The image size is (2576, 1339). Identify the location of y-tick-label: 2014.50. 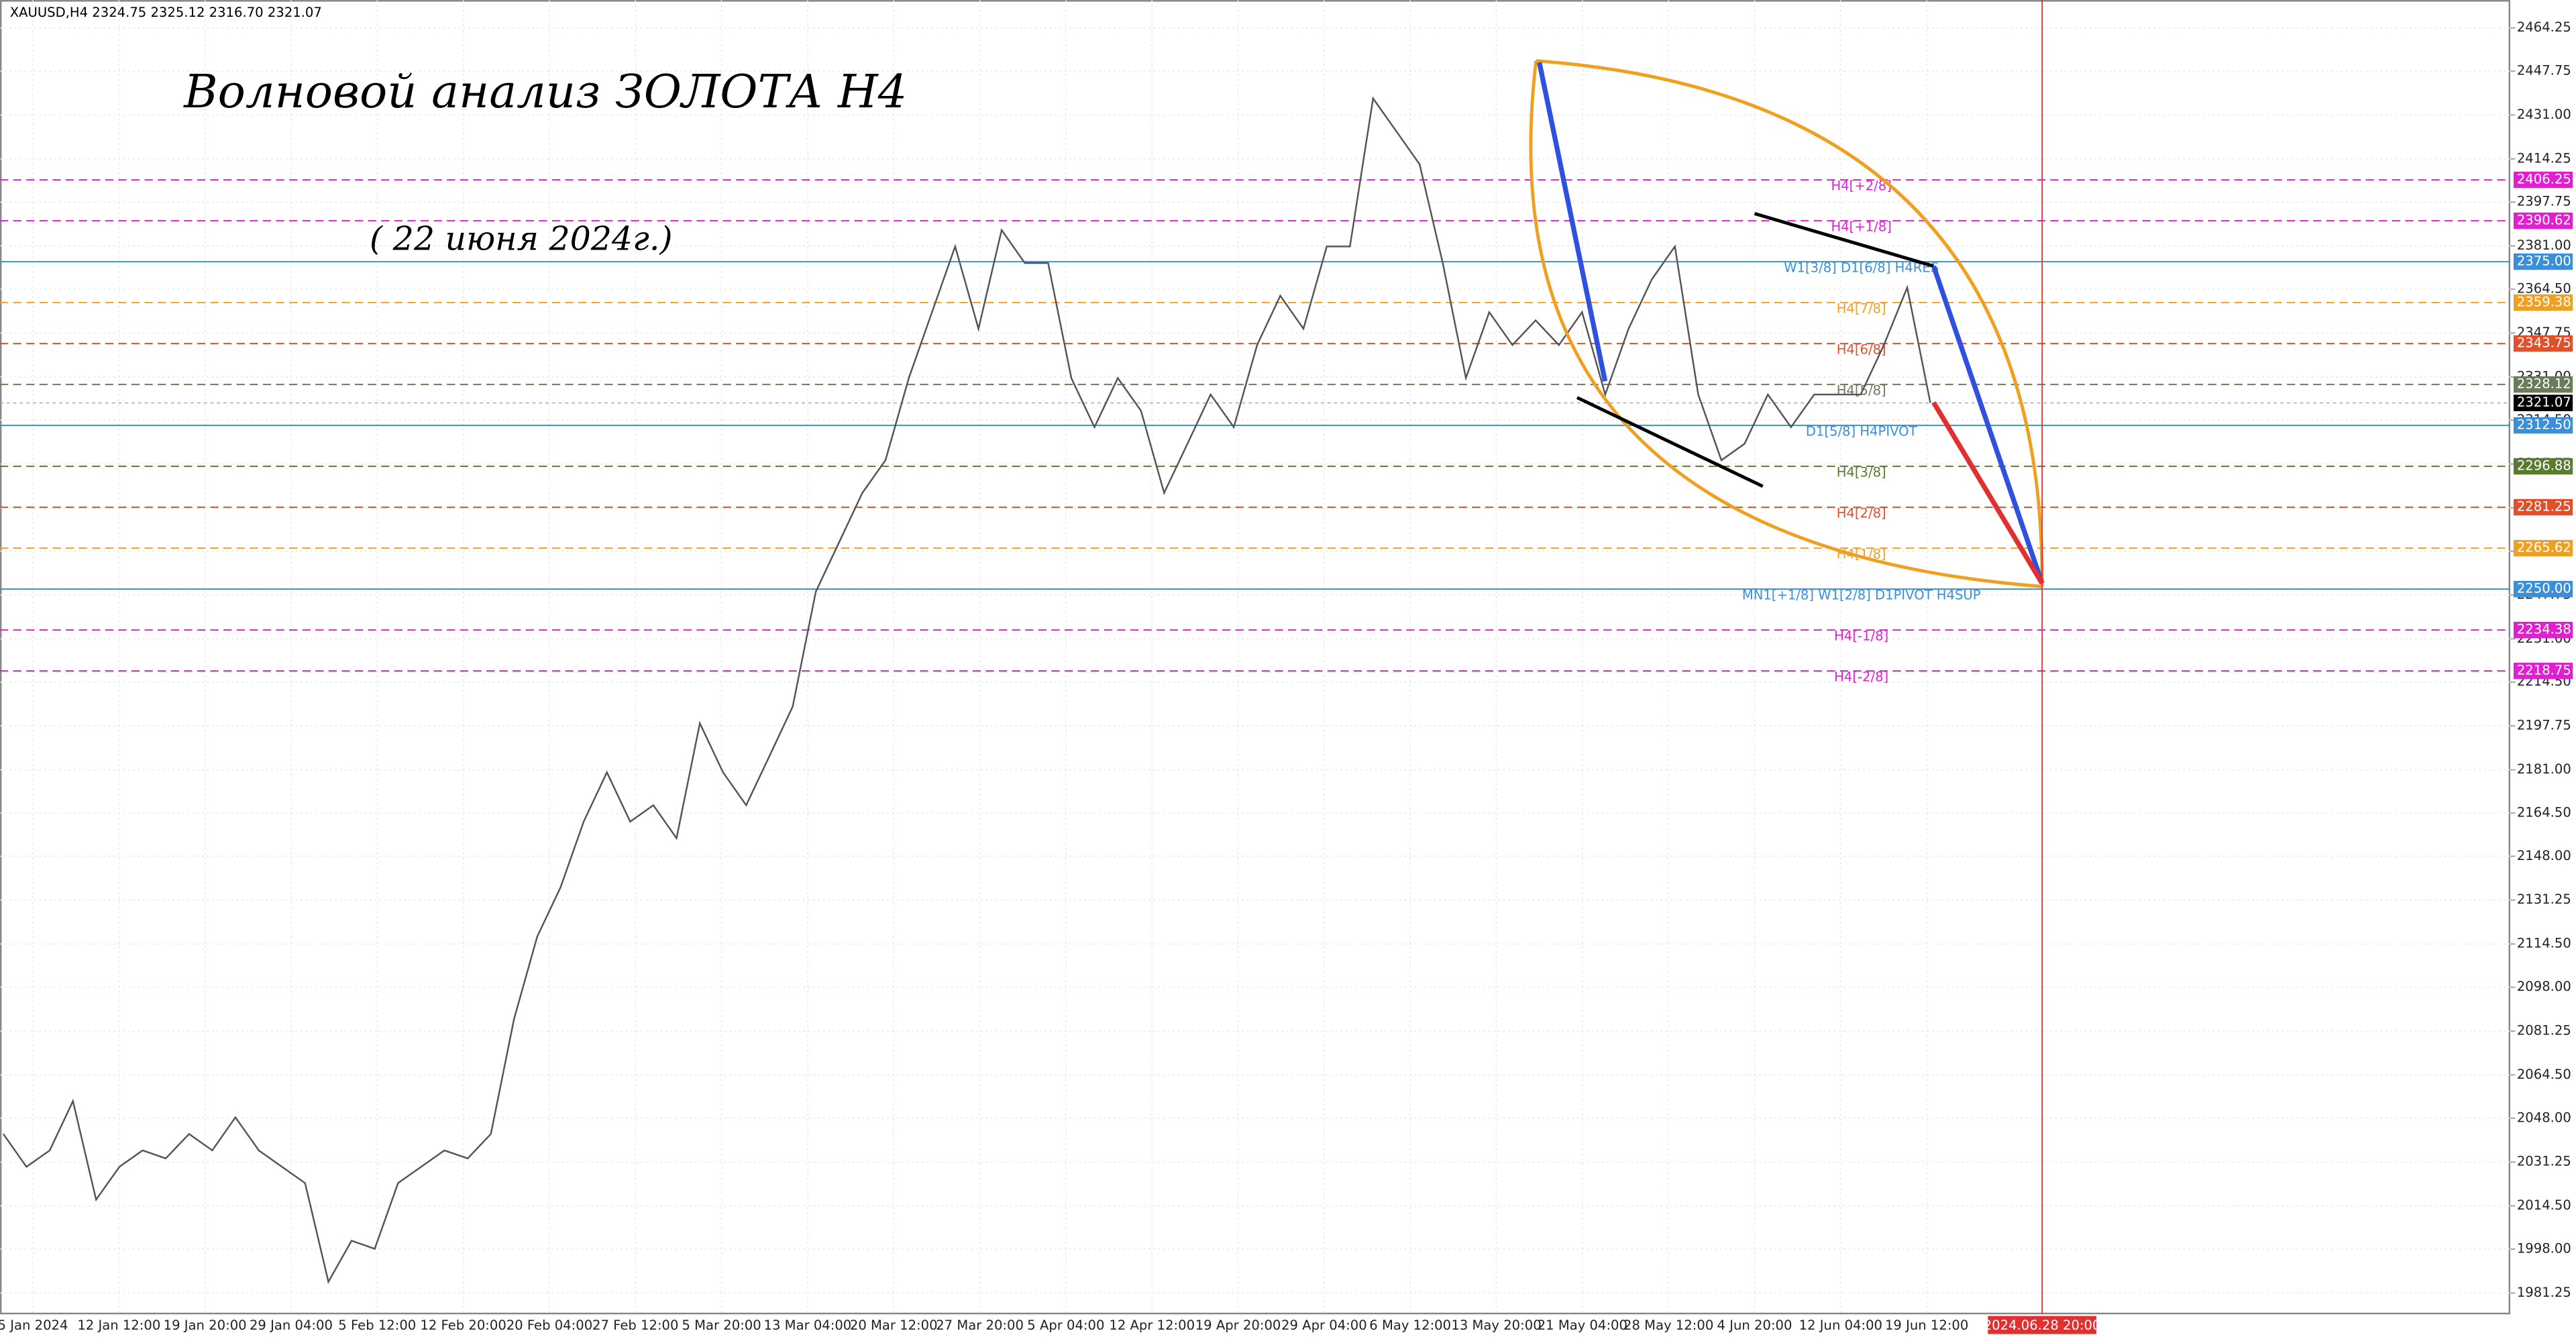
(2544, 1205).